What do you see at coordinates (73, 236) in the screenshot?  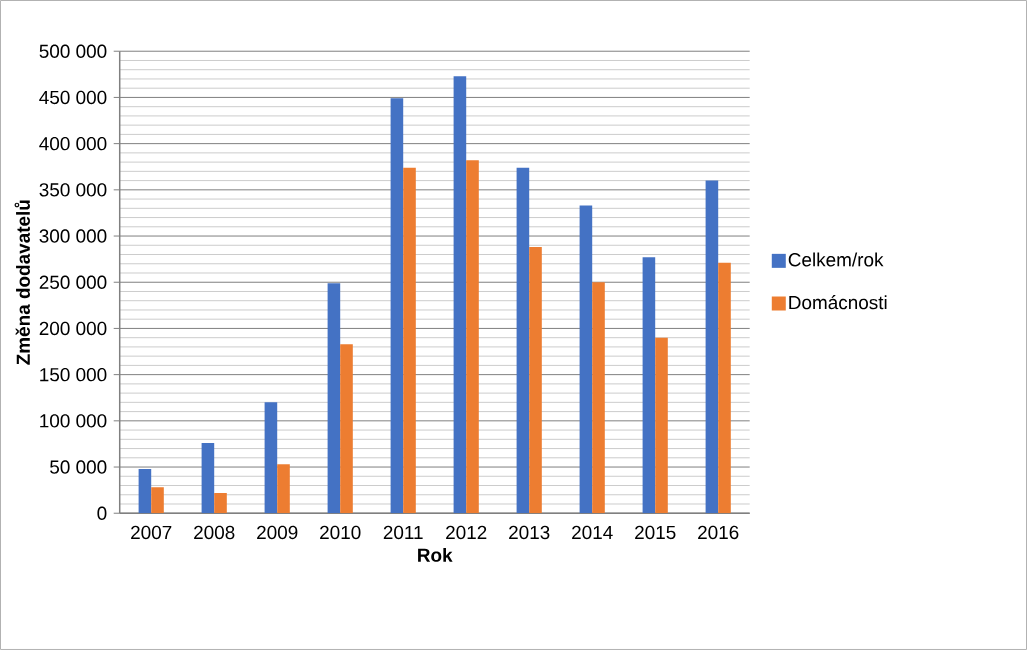 I see `y-tick-label: 300 000` at bounding box center [73, 236].